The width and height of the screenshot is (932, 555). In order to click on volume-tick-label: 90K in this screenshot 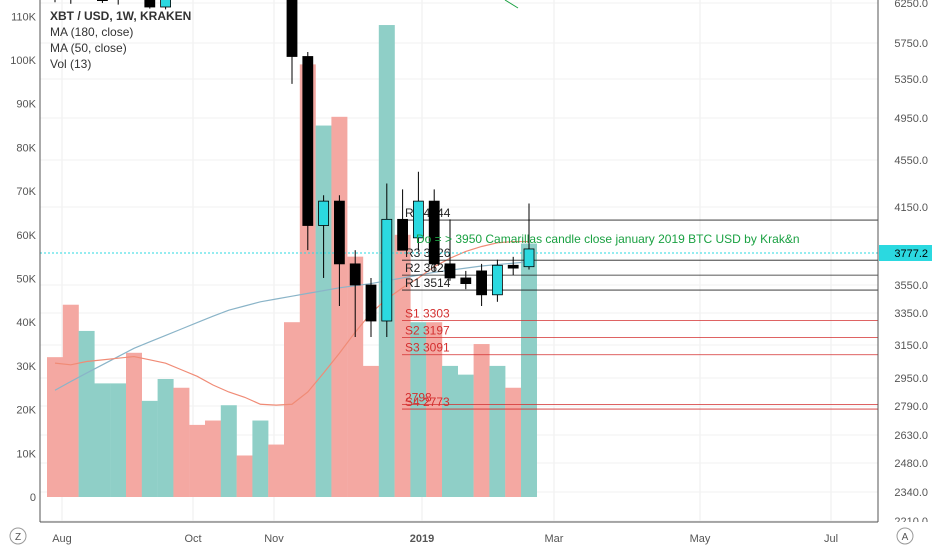, I will do `click(26, 105)`.